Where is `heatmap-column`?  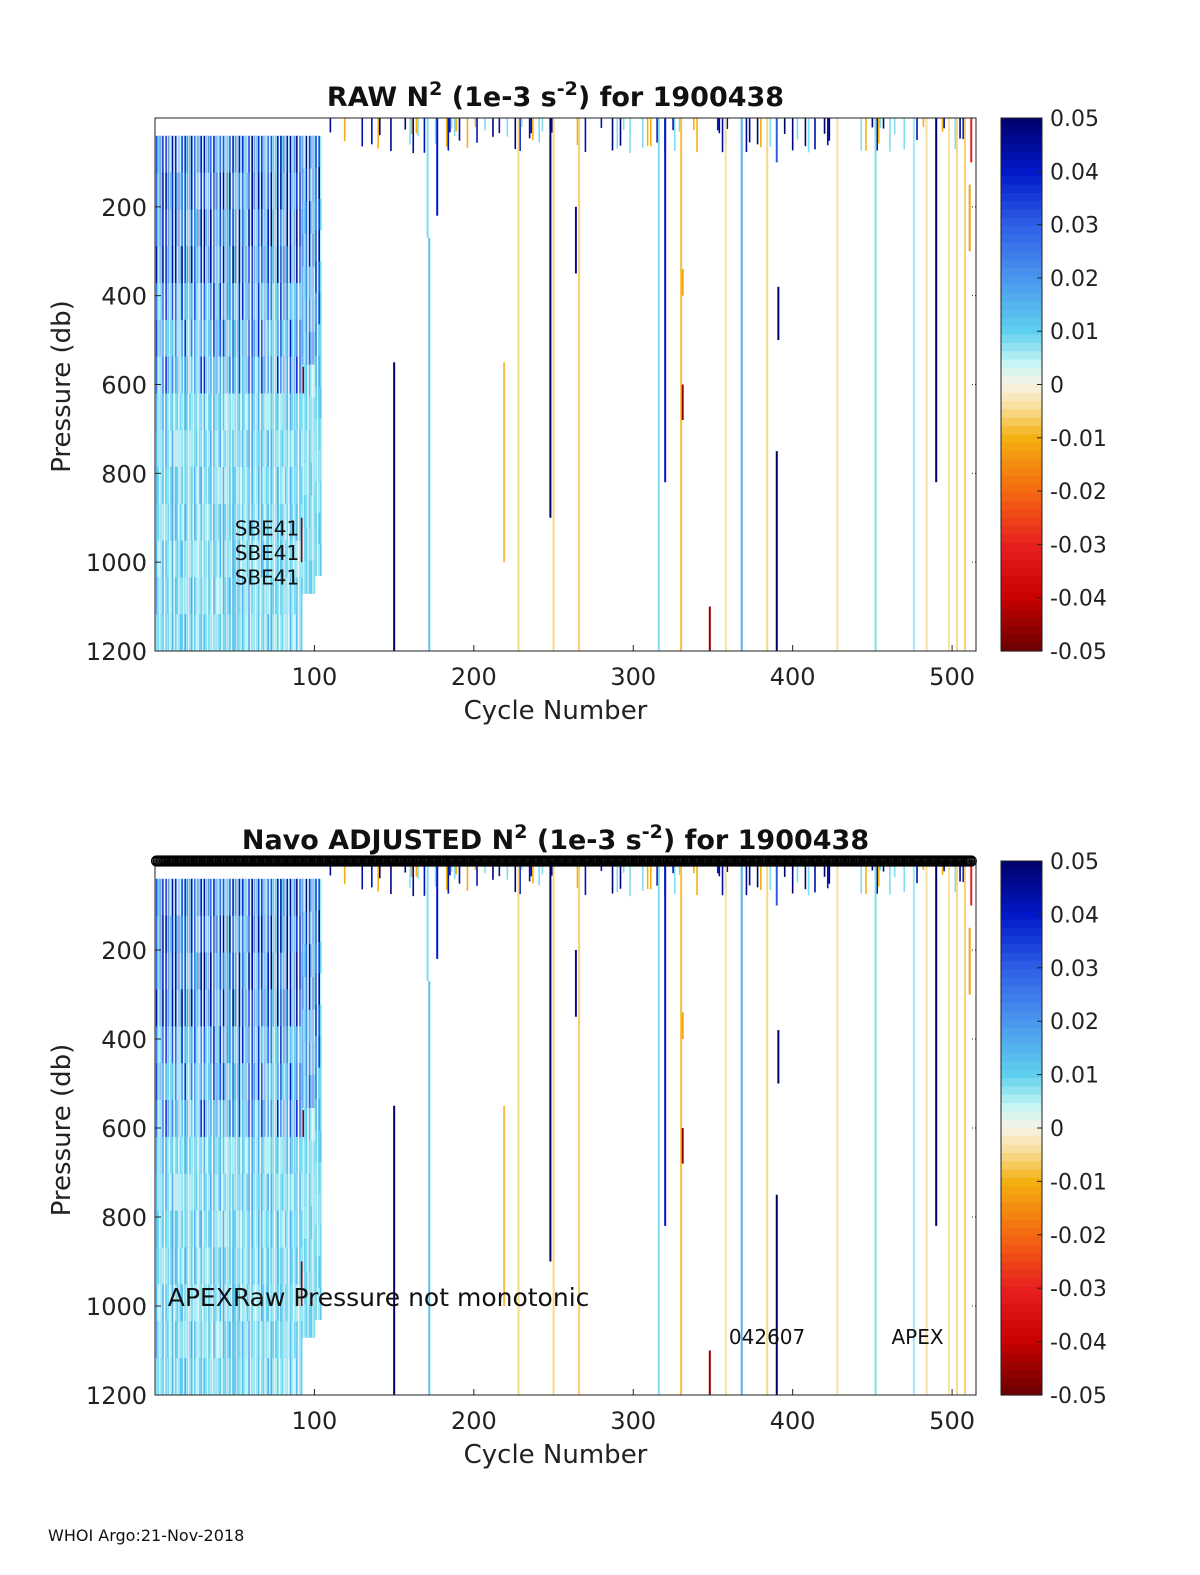 heatmap-column is located at coordinates (658, 1128).